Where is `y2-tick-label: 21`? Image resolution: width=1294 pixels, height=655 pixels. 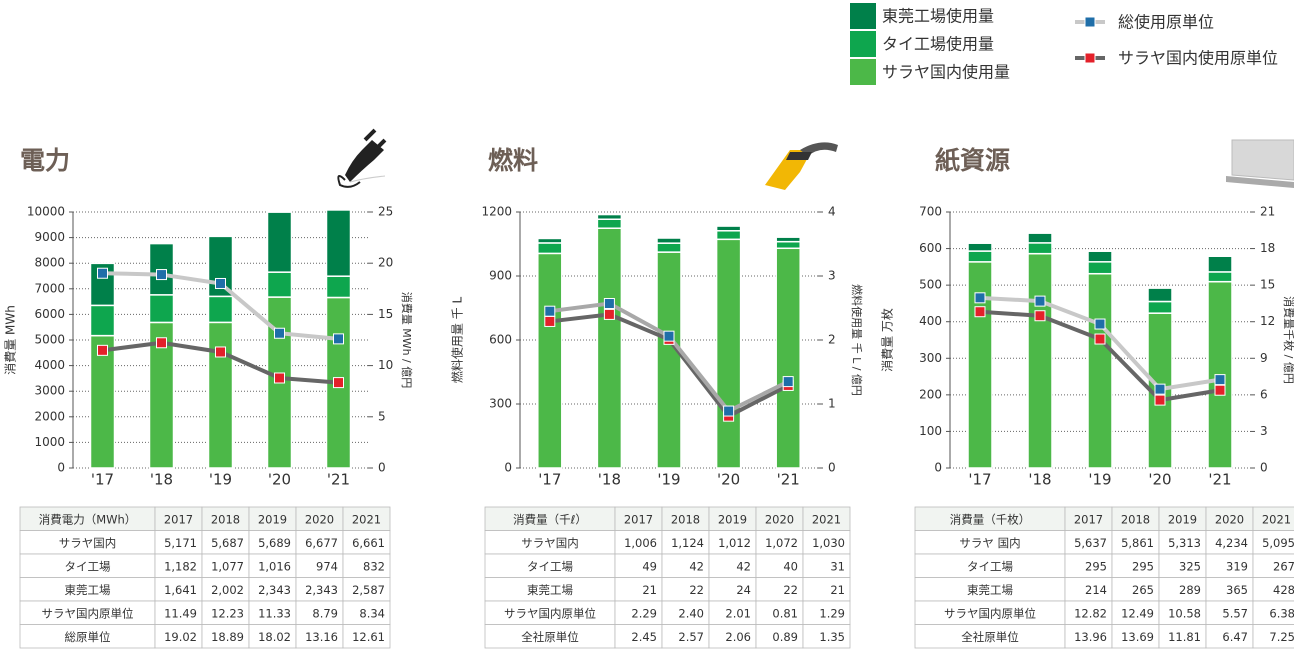 y2-tick-label: 21 is located at coordinates (1267, 212).